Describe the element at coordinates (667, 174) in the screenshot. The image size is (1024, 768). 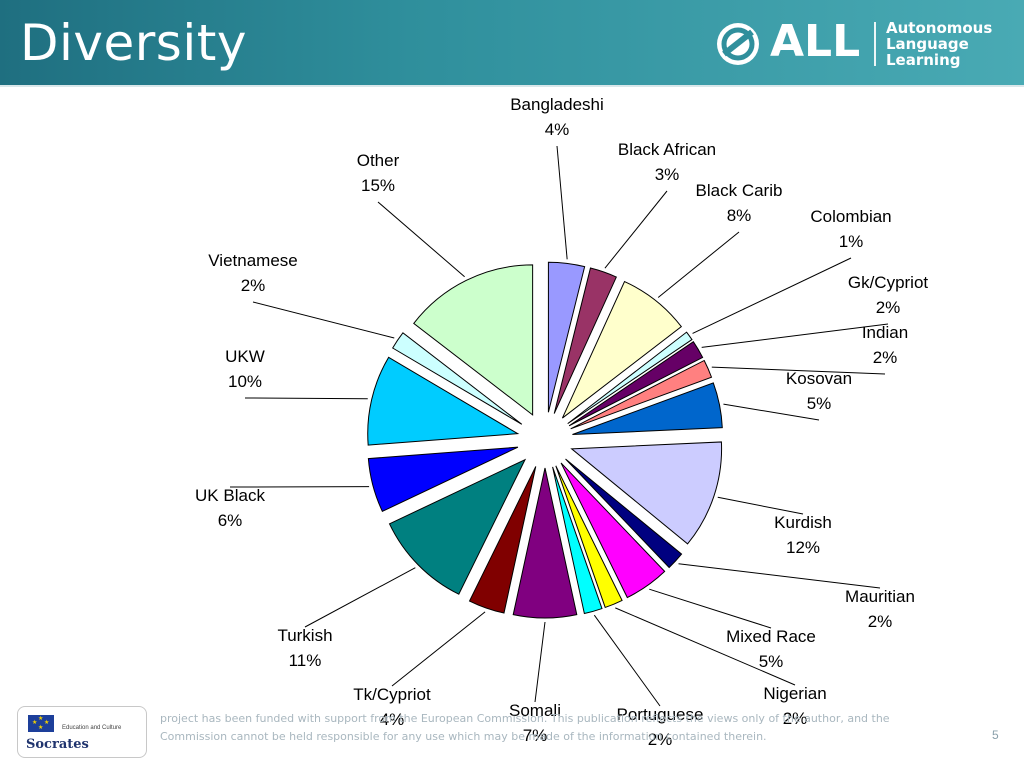
I see `slice-percent-label: 3%` at that location.